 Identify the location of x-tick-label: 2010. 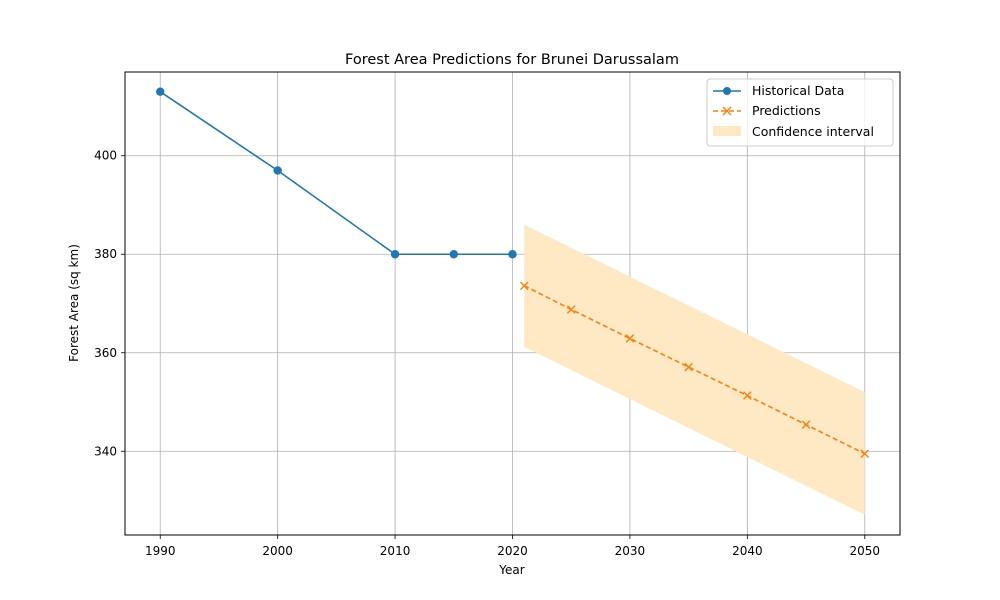
(395, 551).